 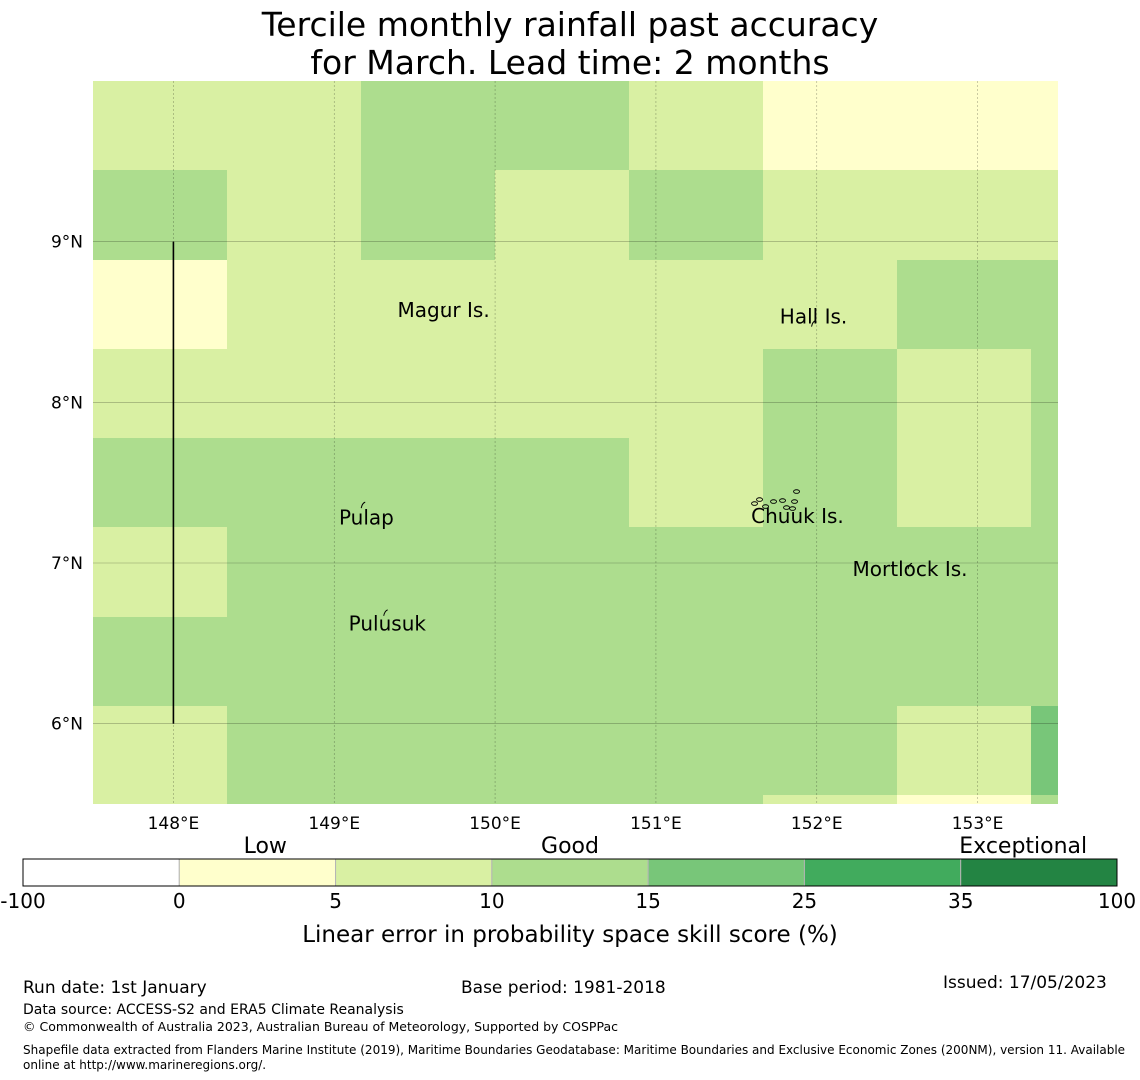 I want to click on lon-tick-label: 148°E, so click(x=174, y=824).